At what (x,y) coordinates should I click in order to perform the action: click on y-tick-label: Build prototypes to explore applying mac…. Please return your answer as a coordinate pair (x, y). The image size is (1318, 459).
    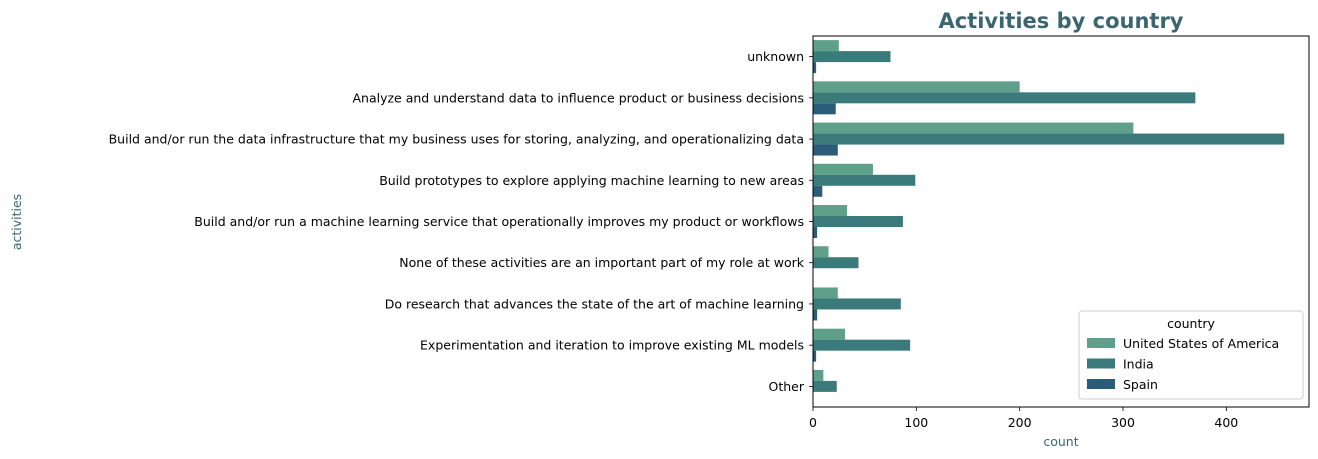
    Looking at the image, I should click on (591, 180).